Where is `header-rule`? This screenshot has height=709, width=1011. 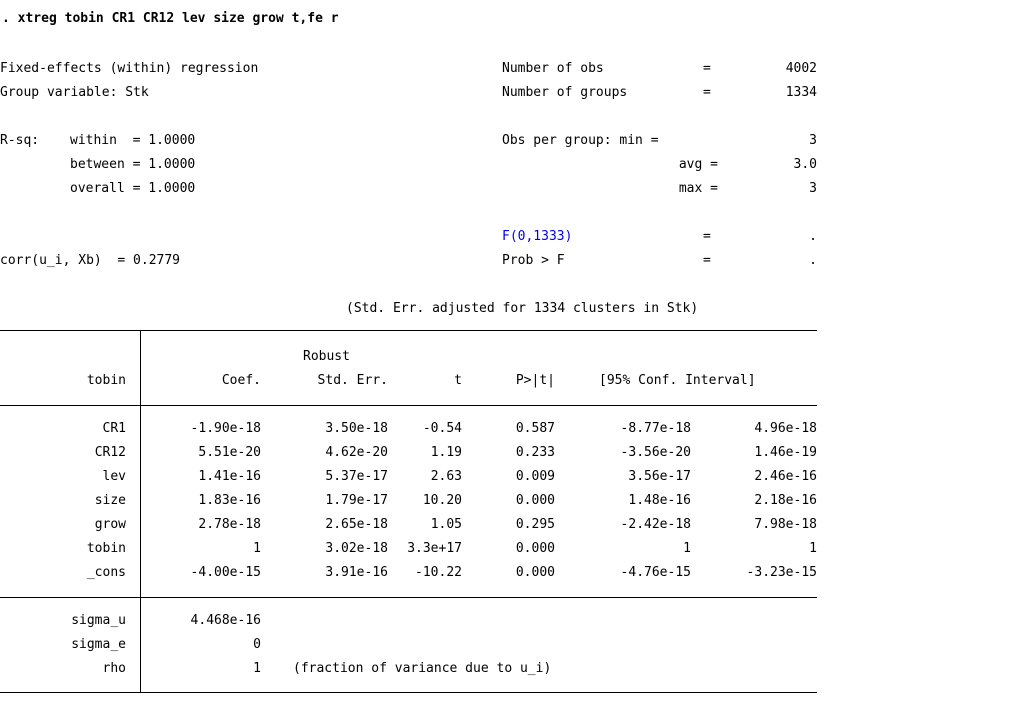
header-rule is located at coordinates (408, 405).